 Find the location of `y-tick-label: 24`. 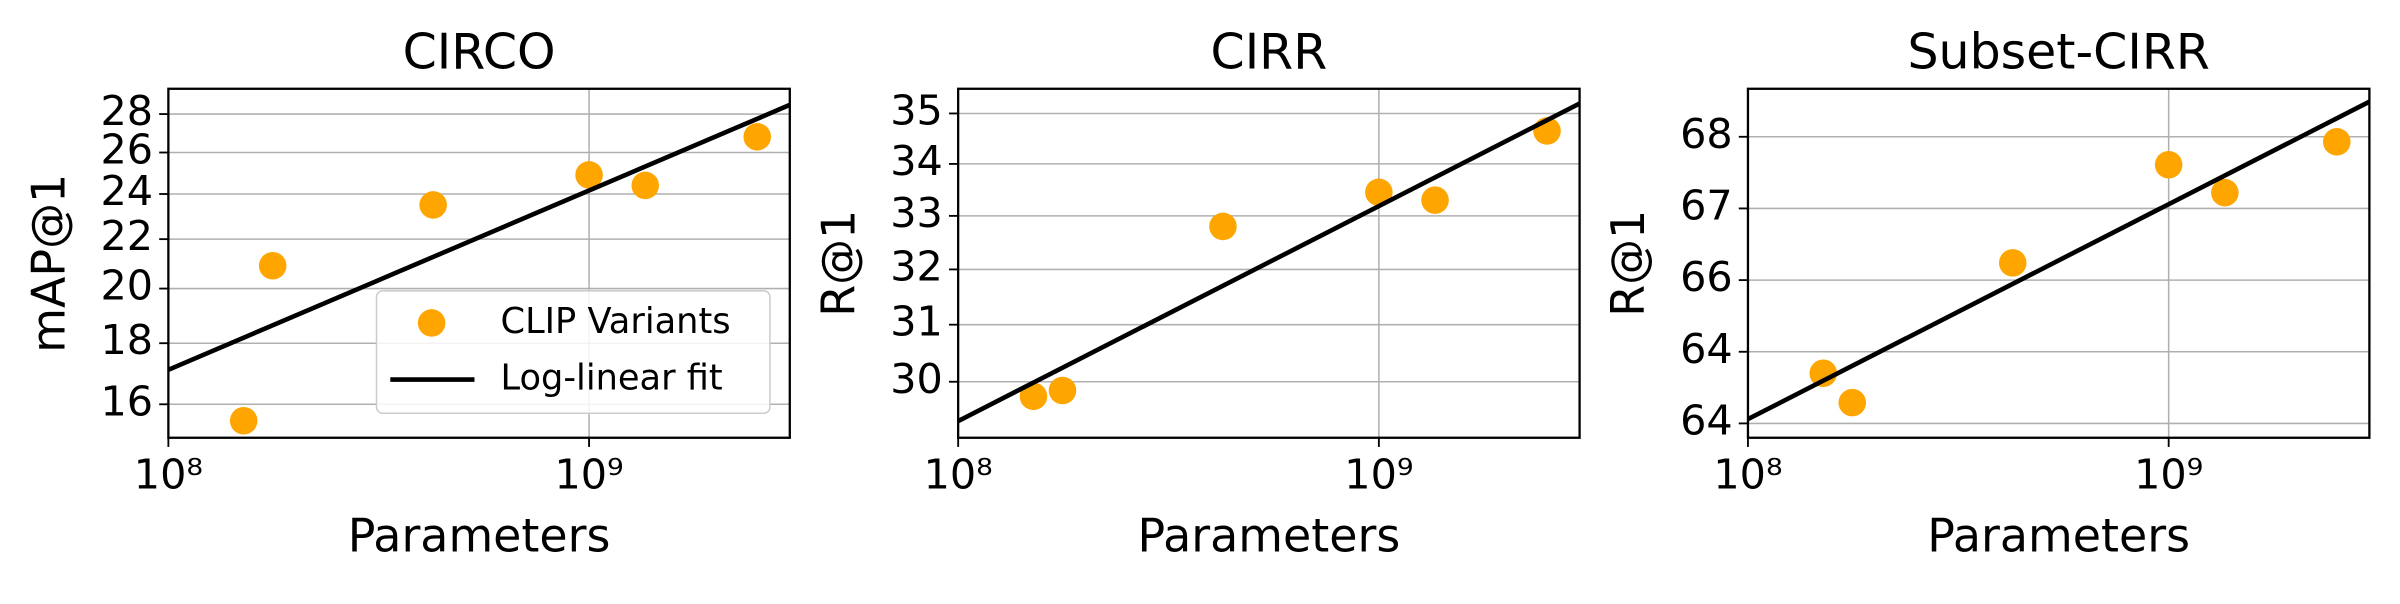

y-tick-label: 24 is located at coordinates (126, 191).